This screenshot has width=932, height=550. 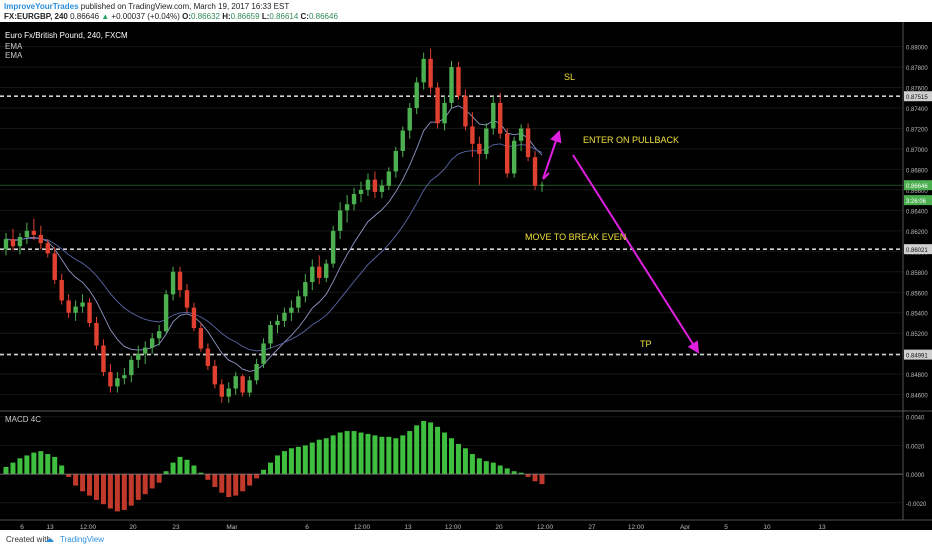 I want to click on created-with-text: Created with, so click(x=28, y=539).